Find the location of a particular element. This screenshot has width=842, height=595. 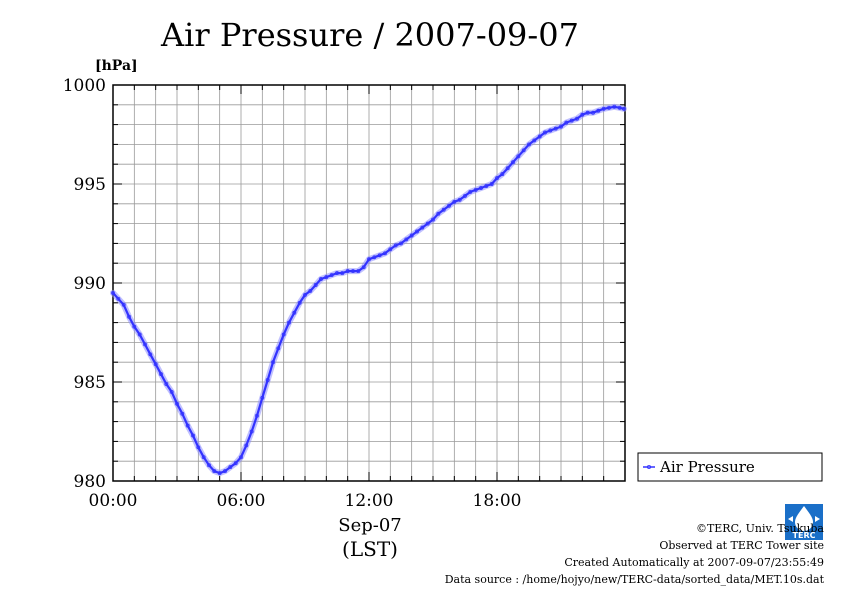

y-tick-labels: 980 985 990 995 1000 is located at coordinates (84, 284).